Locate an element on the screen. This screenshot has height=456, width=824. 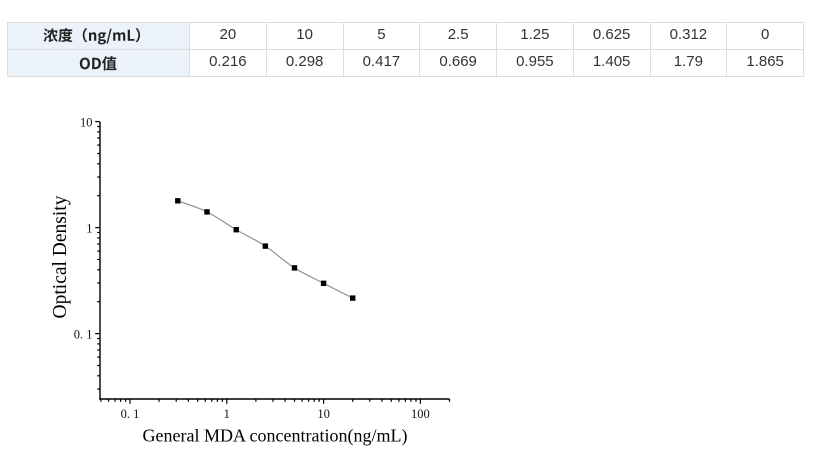
svg-text: Optical Density is located at coordinates (60, 256).